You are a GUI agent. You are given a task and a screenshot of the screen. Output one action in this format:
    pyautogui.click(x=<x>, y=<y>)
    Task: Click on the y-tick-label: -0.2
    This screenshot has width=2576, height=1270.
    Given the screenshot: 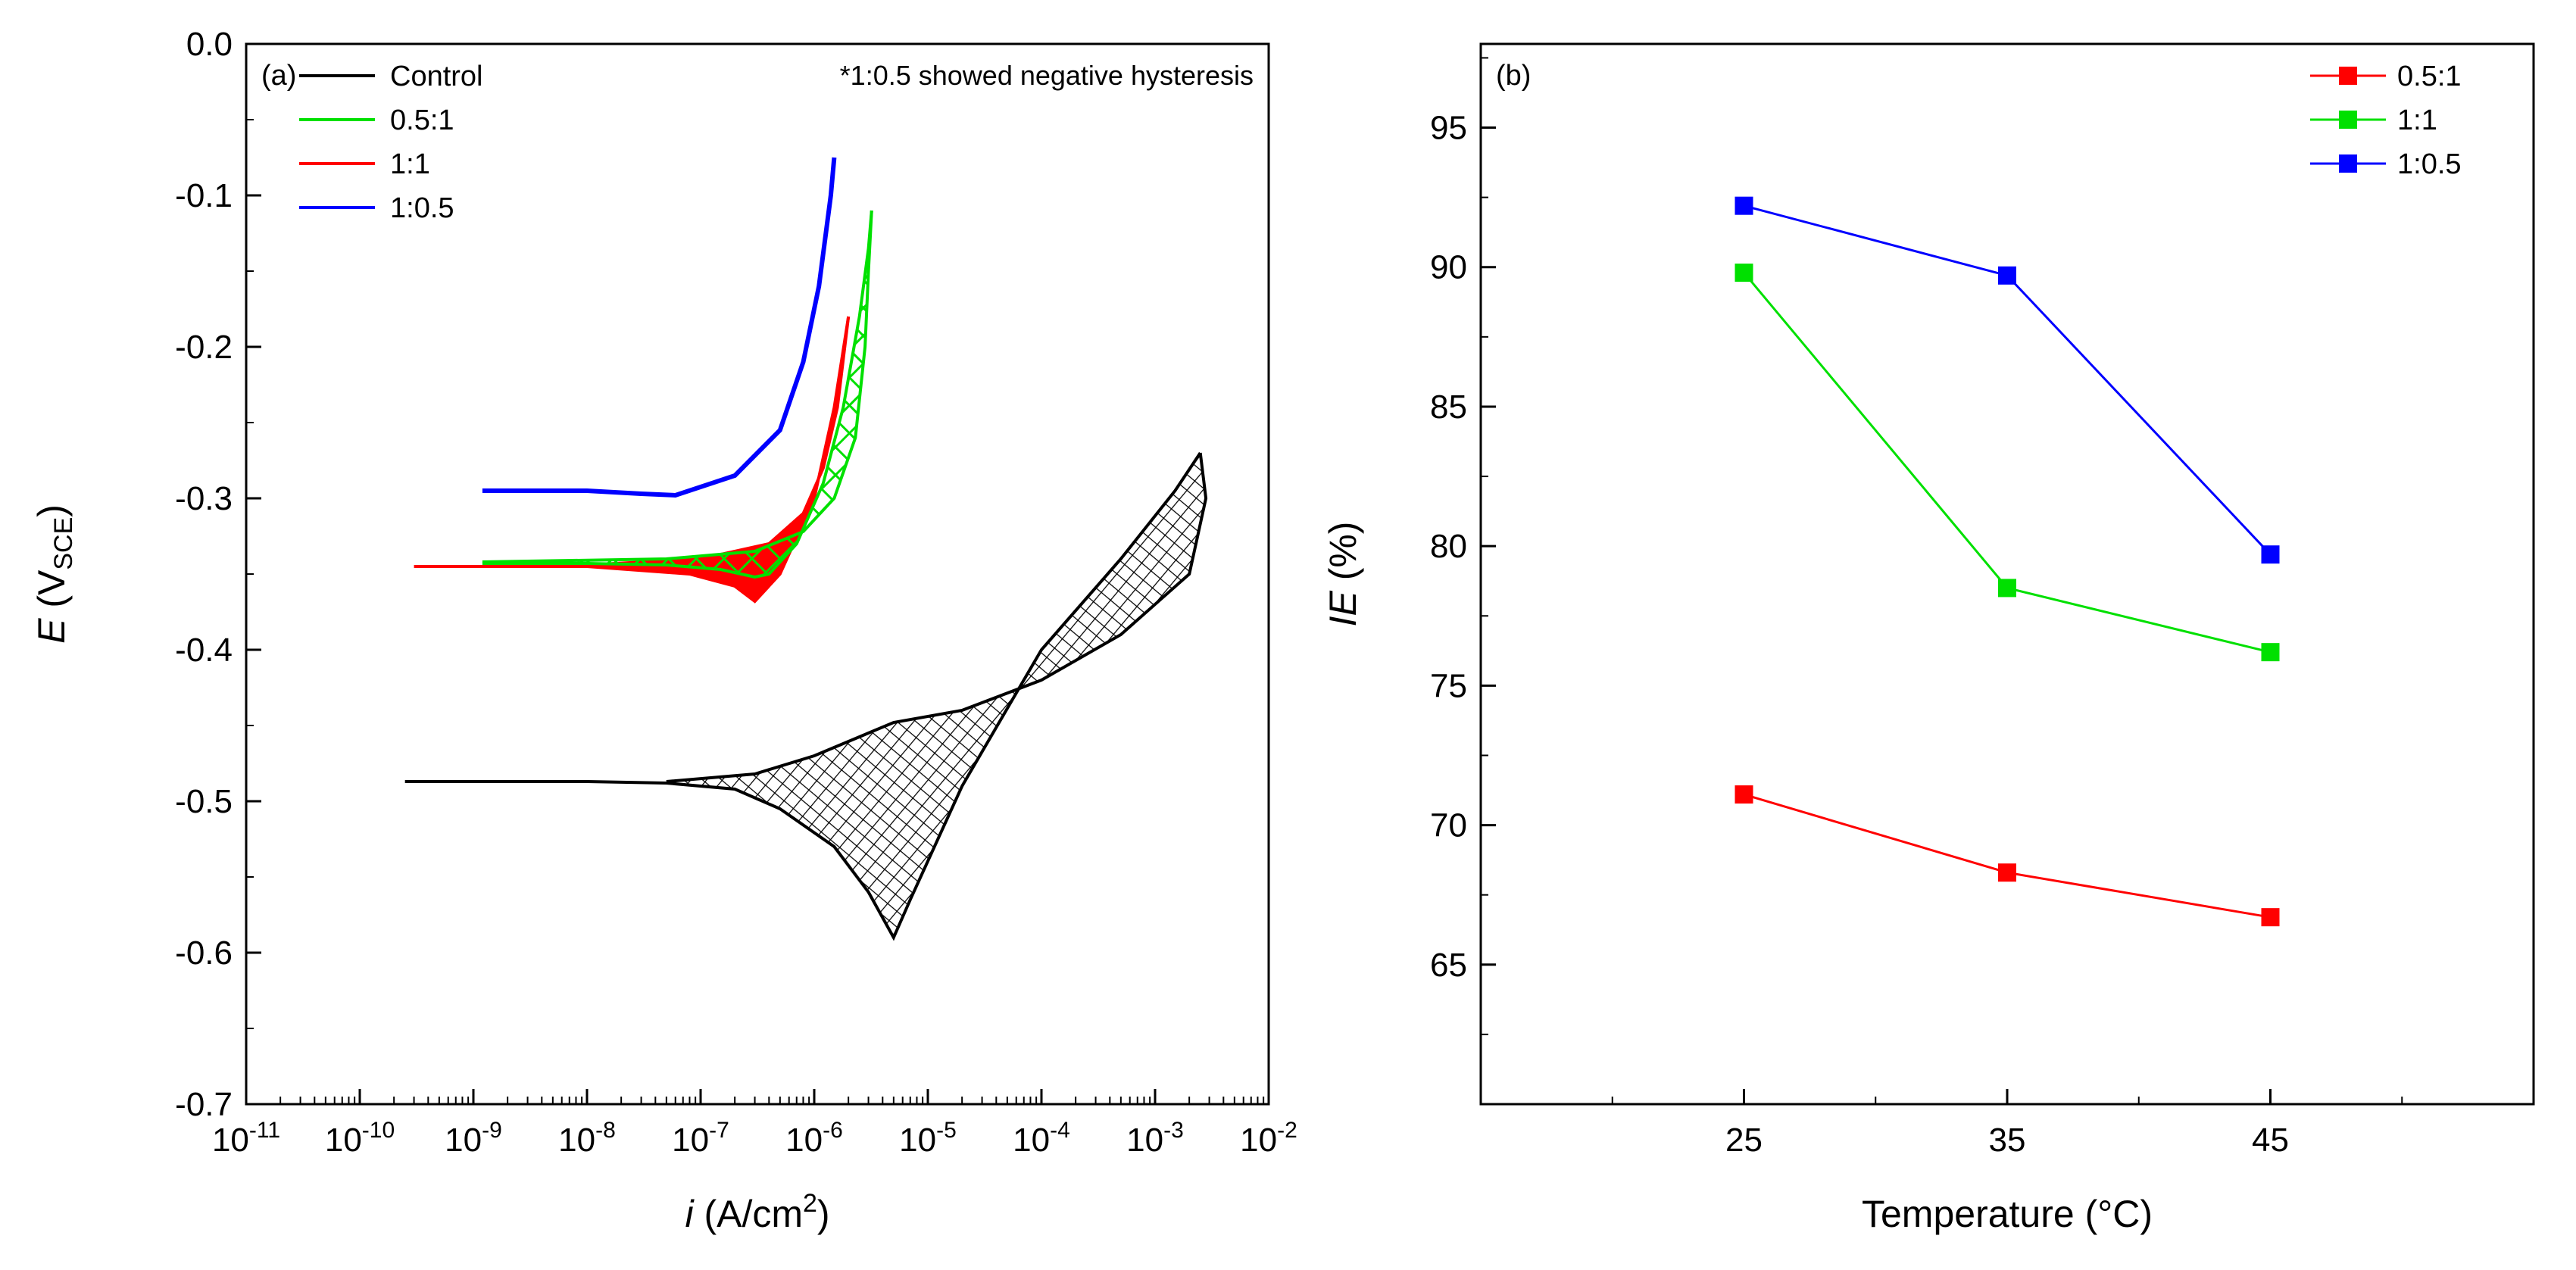 What is the action you would take?
    pyautogui.click(x=204, y=347)
    